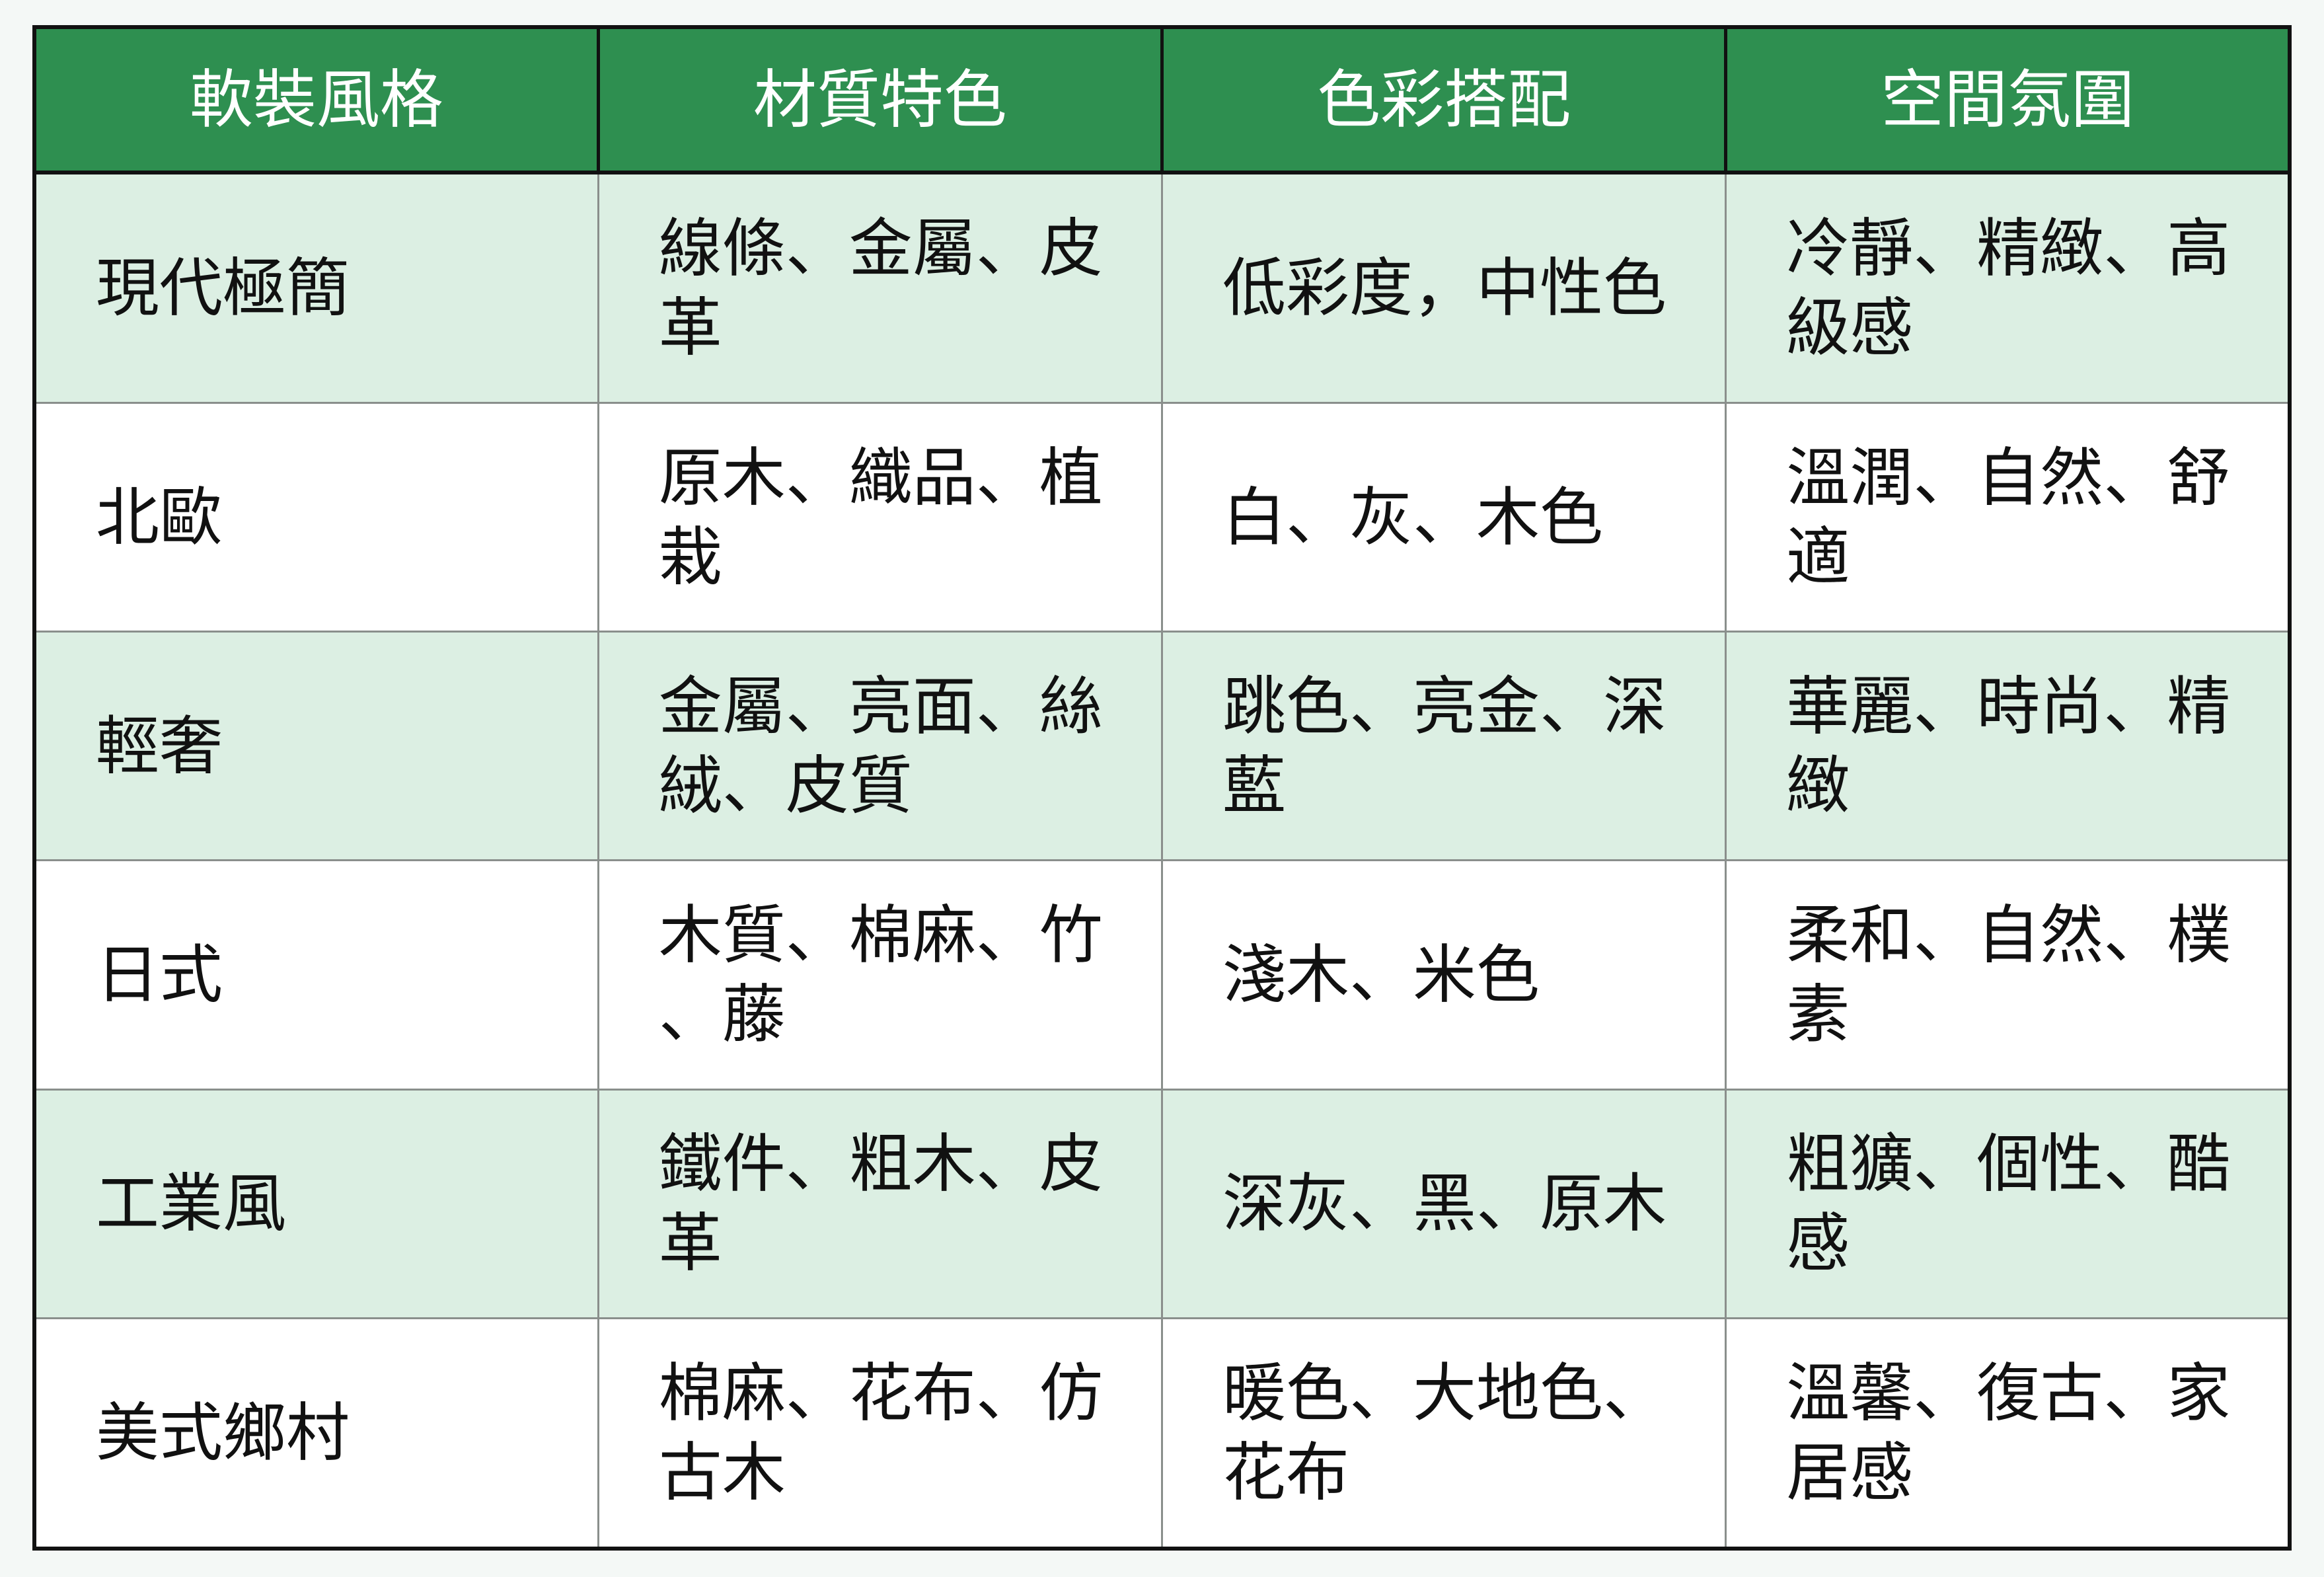 The image size is (2324, 1577). What do you see at coordinates (1443, 1433) in the screenshot?
I see `cell-color: 暖色、大地色、花布` at bounding box center [1443, 1433].